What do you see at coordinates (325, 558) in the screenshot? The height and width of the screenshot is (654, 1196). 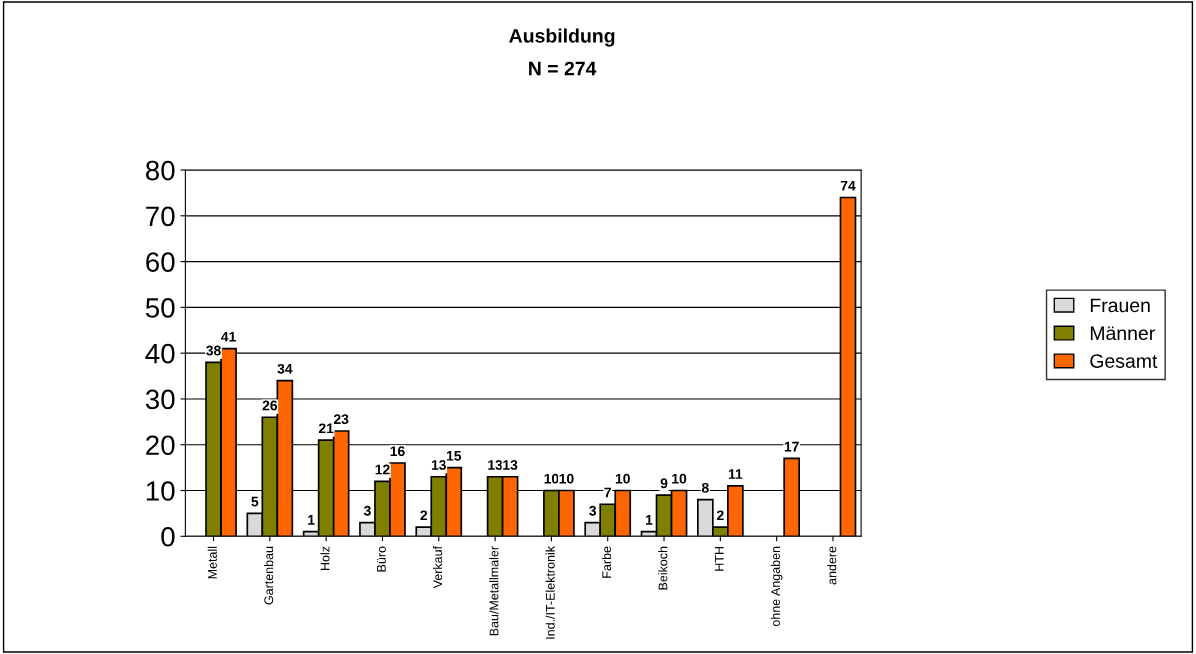 I see `x-tick-label: Holz` at bounding box center [325, 558].